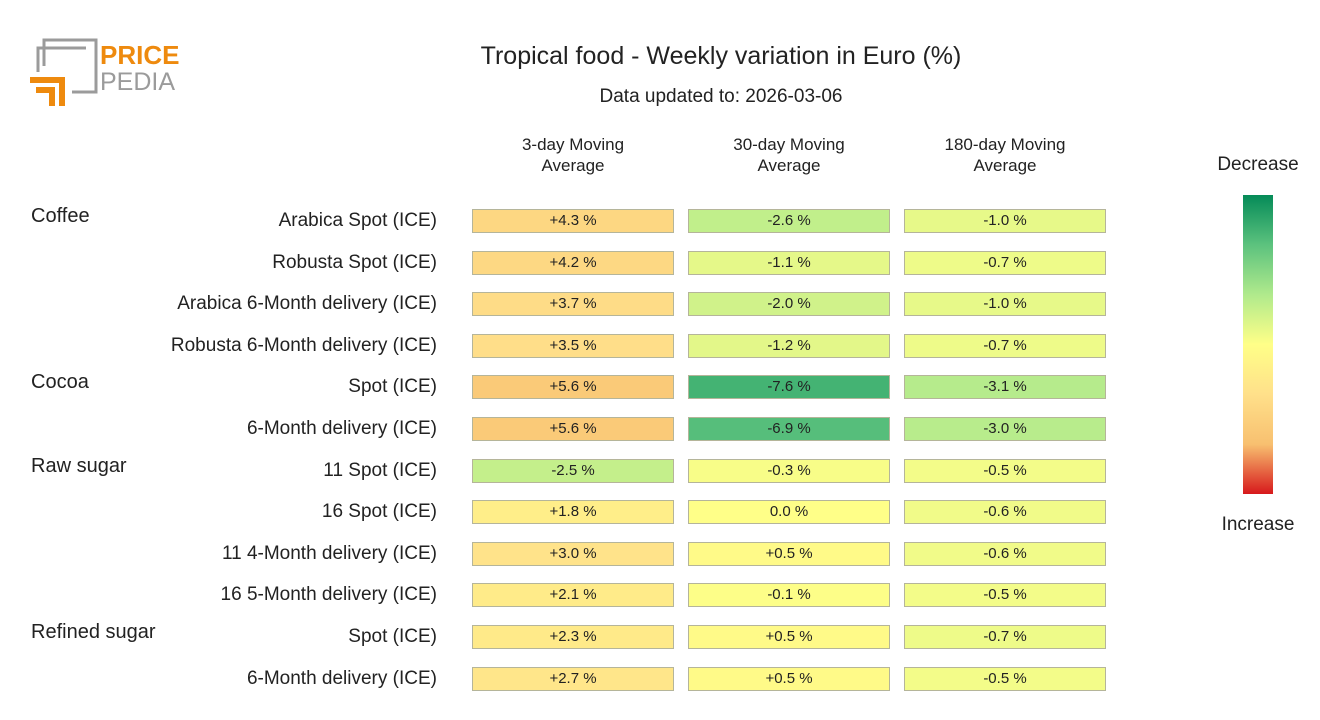 The height and width of the screenshot is (720, 1320). I want to click on heatmap-cell: -2.0 %, so click(789, 304).